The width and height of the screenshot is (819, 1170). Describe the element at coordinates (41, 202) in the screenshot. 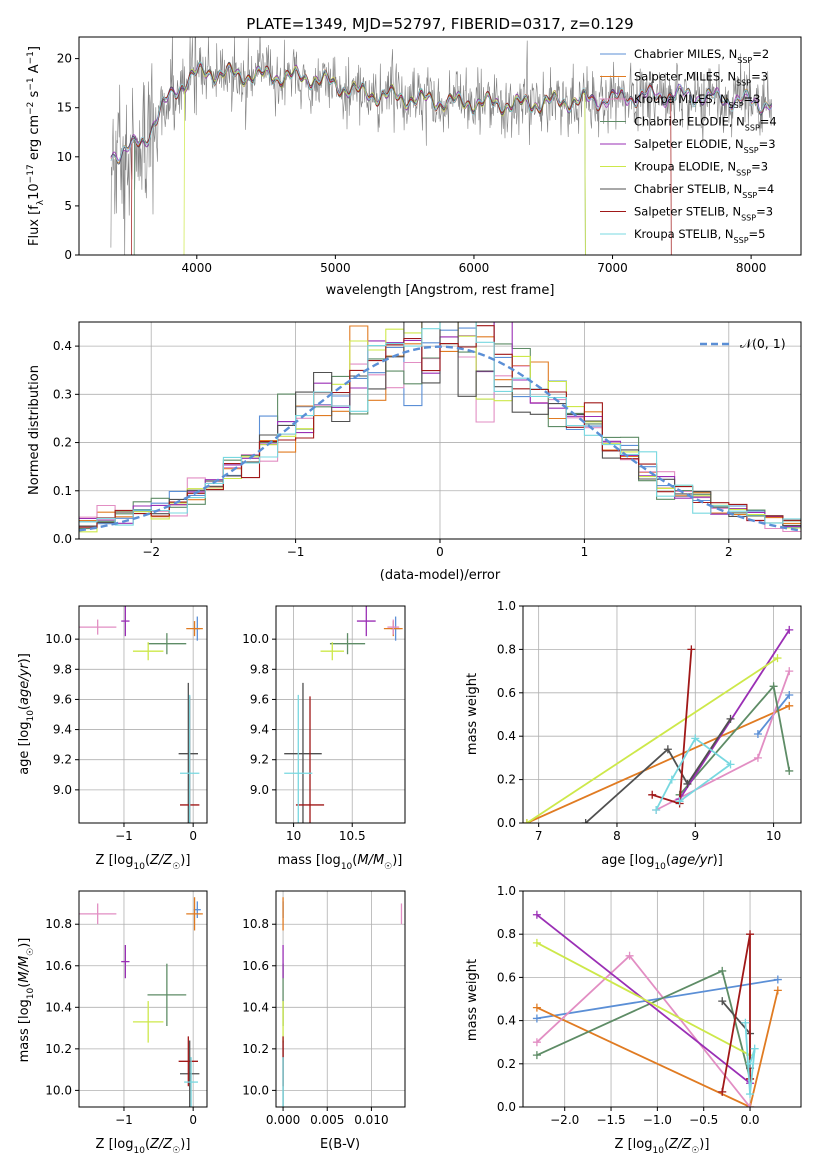

I see `label-part: λ` at that location.